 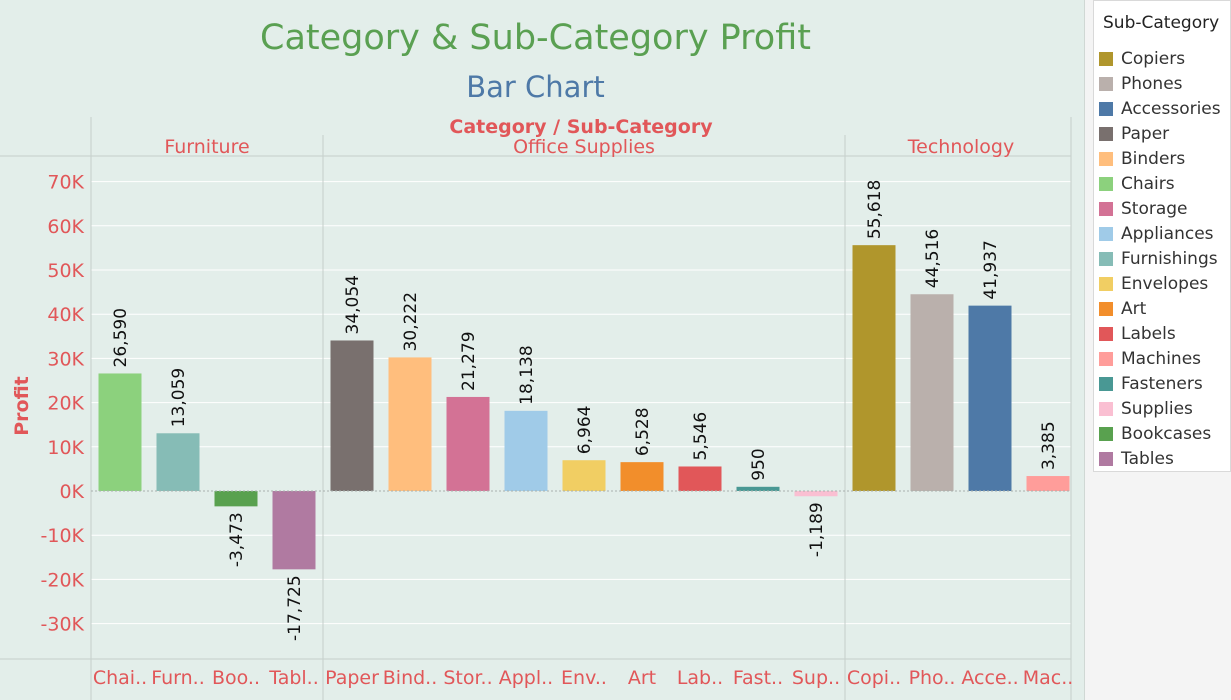 I want to click on x-tick-label: Pho.., so click(x=932, y=678).